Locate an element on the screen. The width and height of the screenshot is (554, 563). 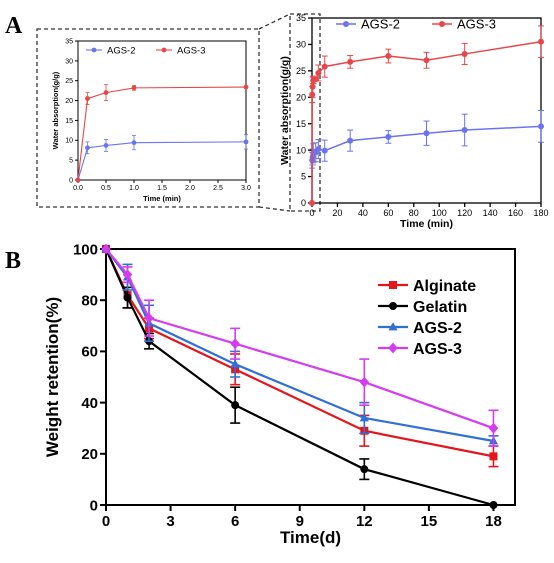
y-tick-label: 100 is located at coordinates (85, 249).